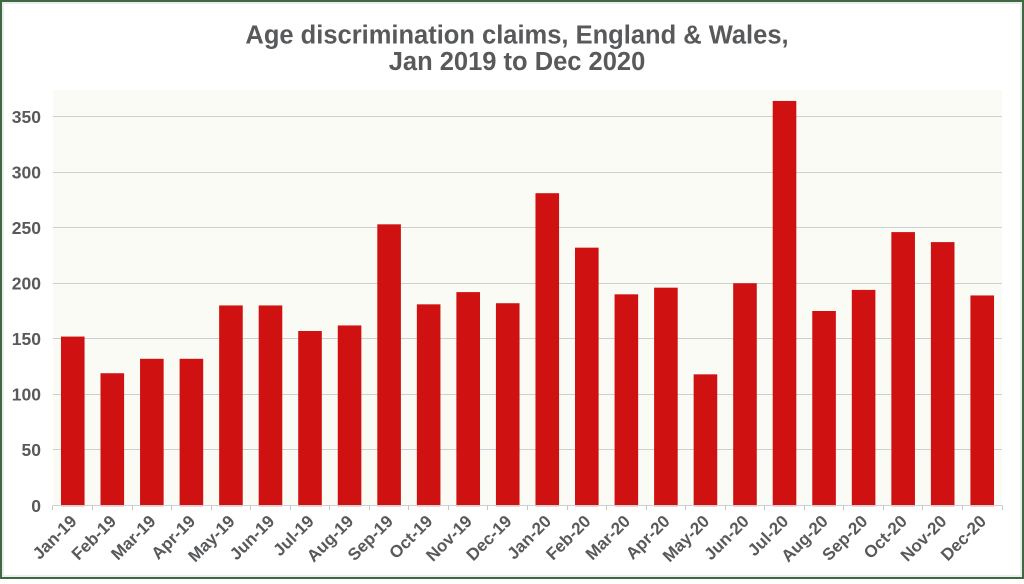 The width and height of the screenshot is (1024, 584). I want to click on svg-text: 300, so click(26, 172).